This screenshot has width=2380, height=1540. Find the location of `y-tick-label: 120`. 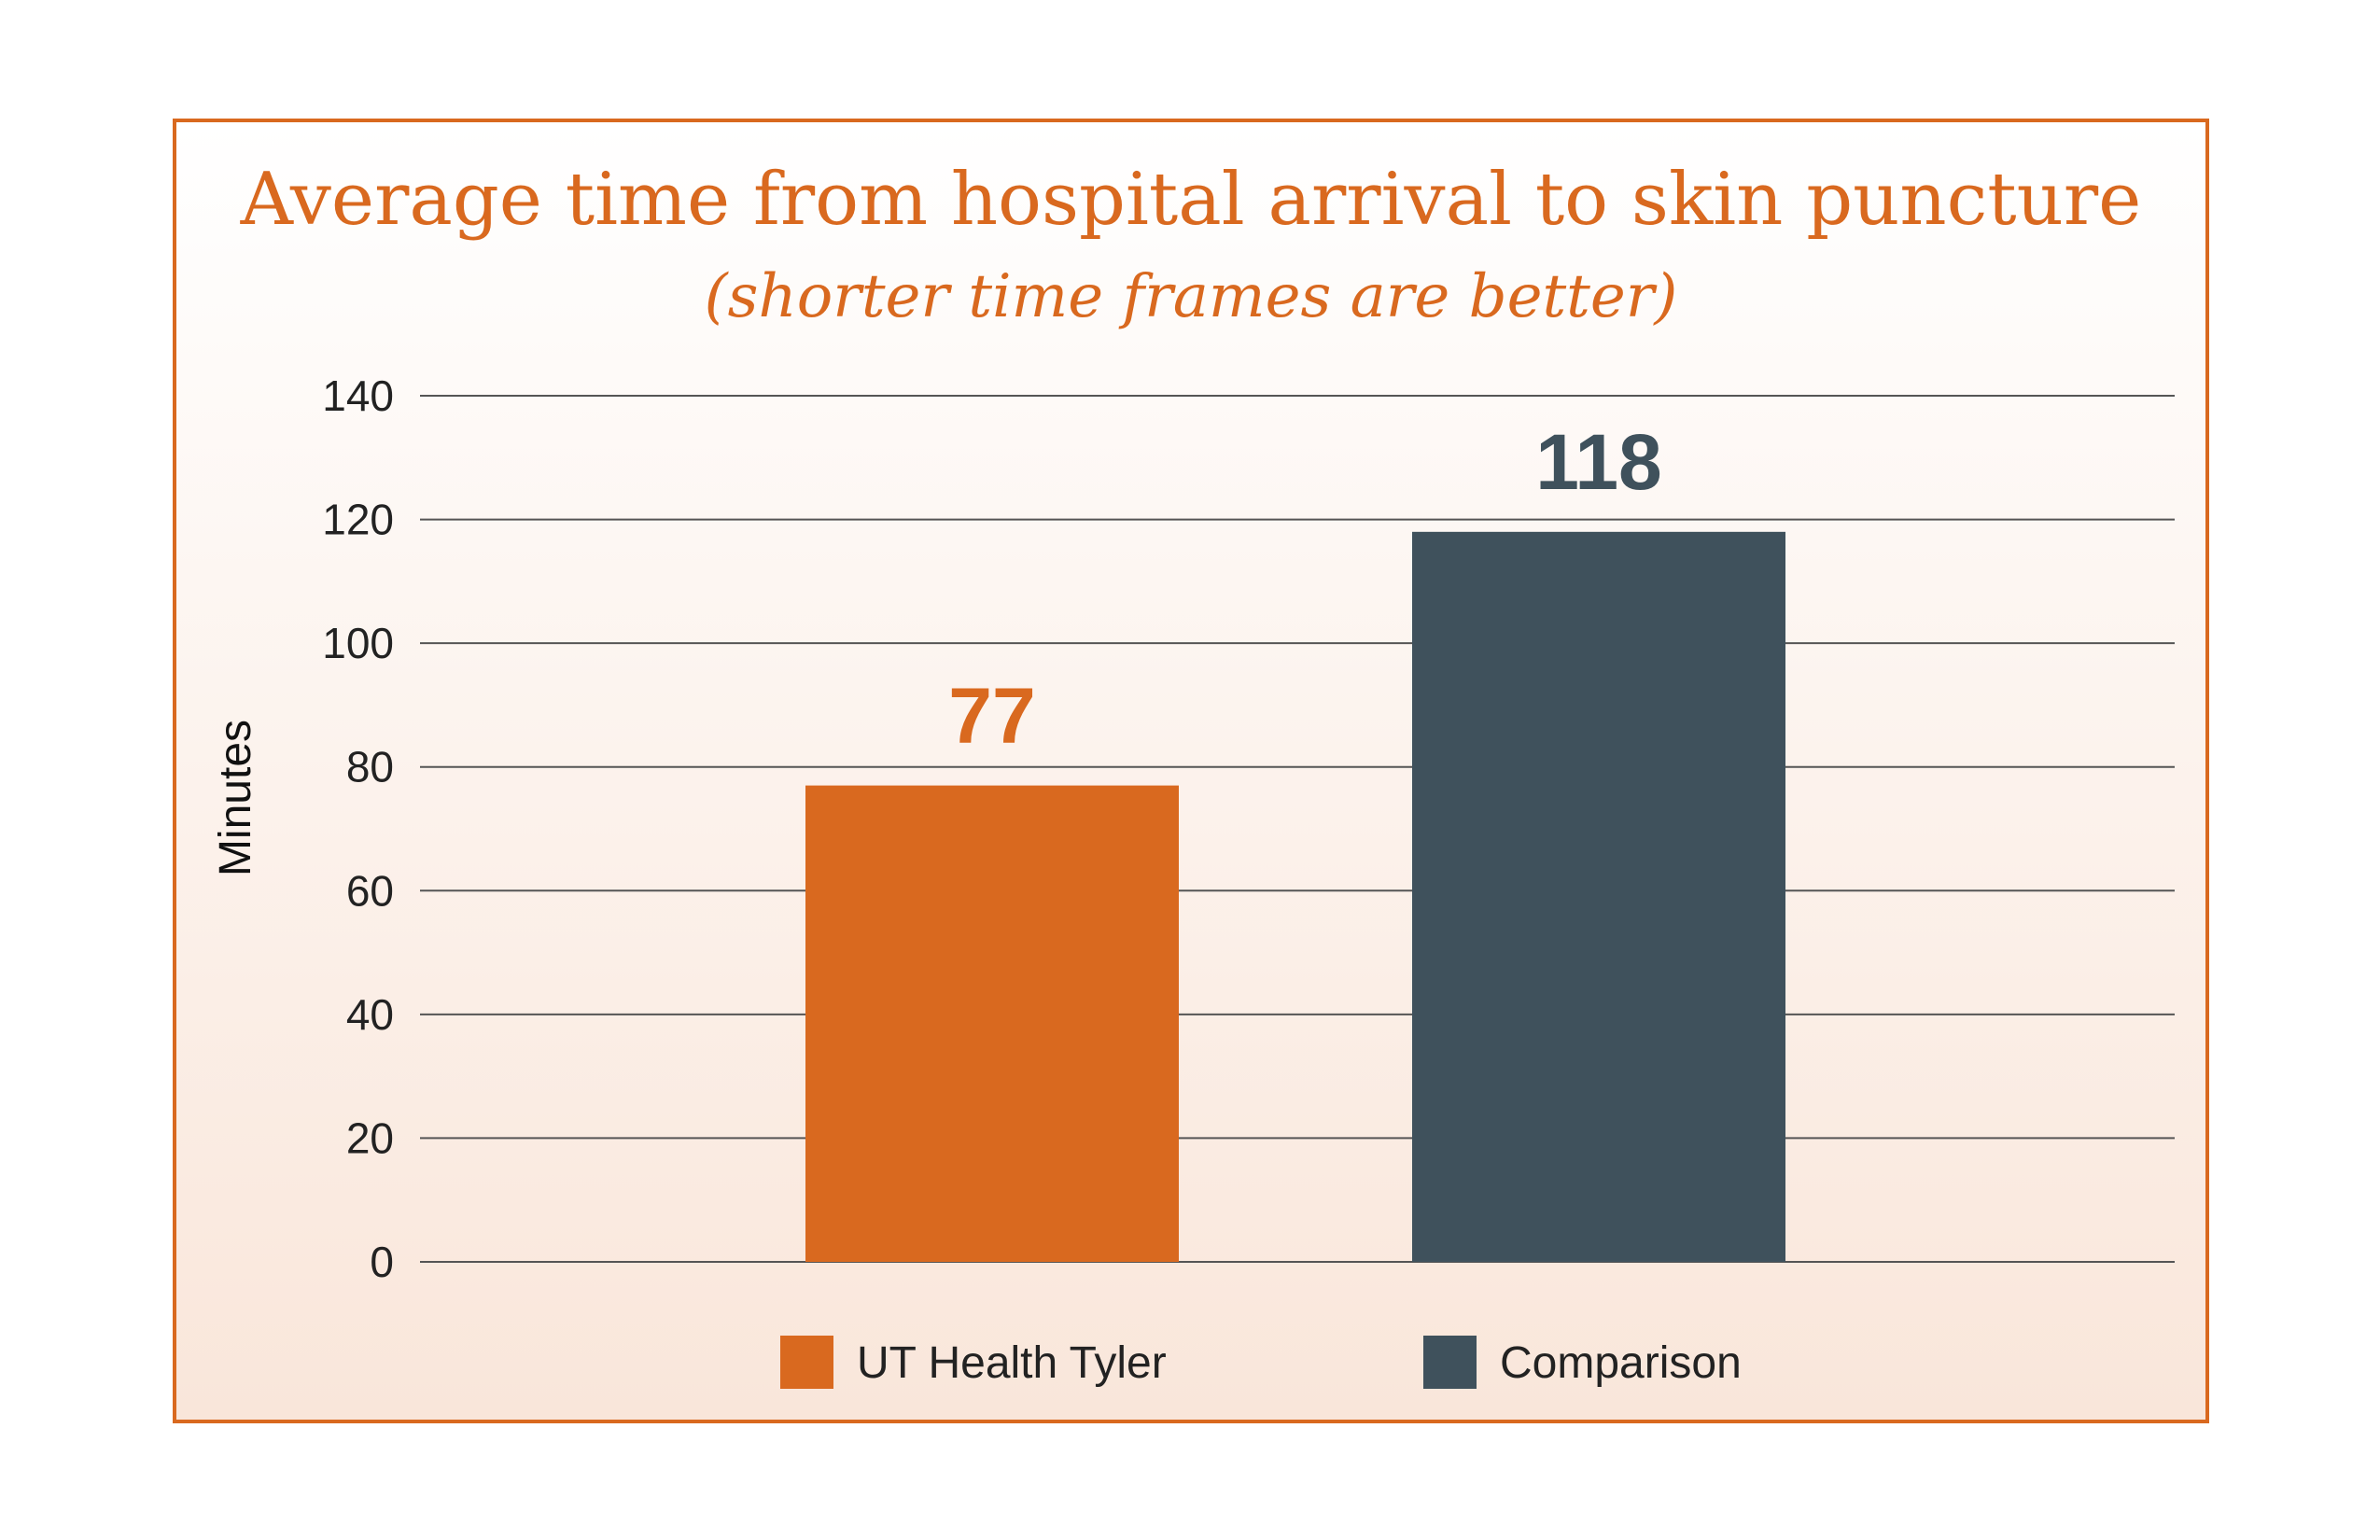

y-tick-label: 120 is located at coordinates (358, 520).